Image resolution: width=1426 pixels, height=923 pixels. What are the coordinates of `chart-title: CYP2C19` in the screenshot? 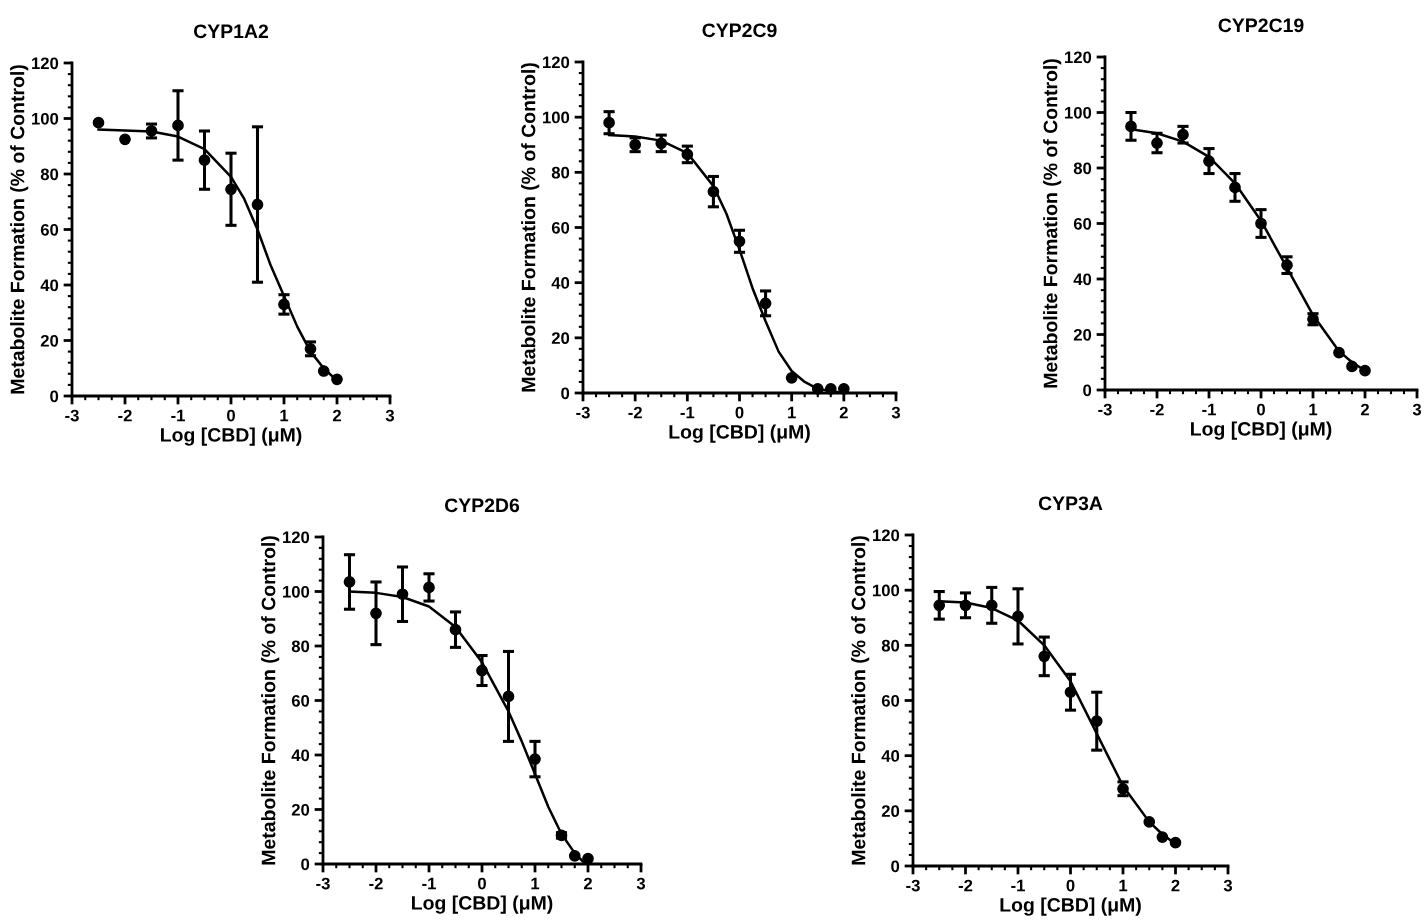 It's located at (1261, 25).